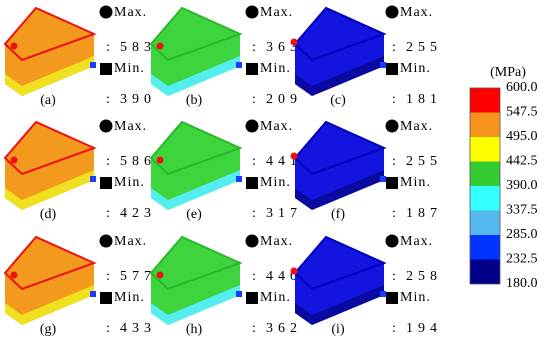 This screenshot has width=550, height=358. What do you see at coordinates (138, 99) in the screenshot?
I see `min-value: 390` at bounding box center [138, 99].